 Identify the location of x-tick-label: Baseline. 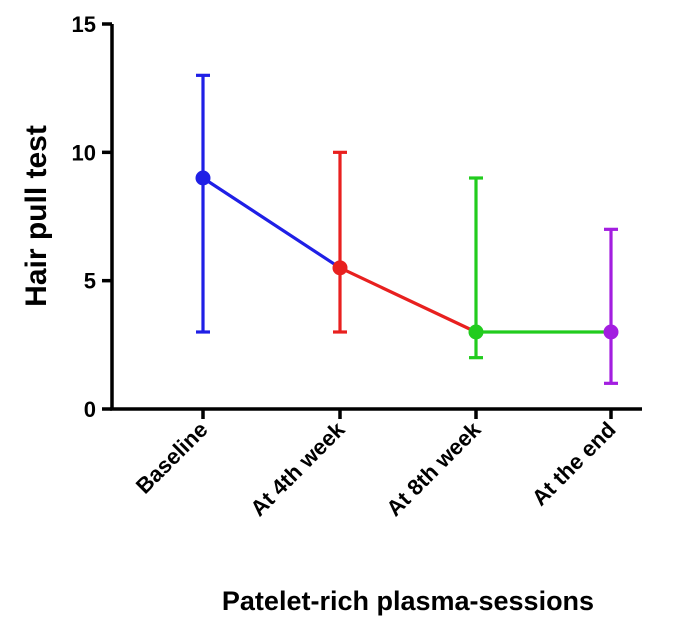
(172, 458).